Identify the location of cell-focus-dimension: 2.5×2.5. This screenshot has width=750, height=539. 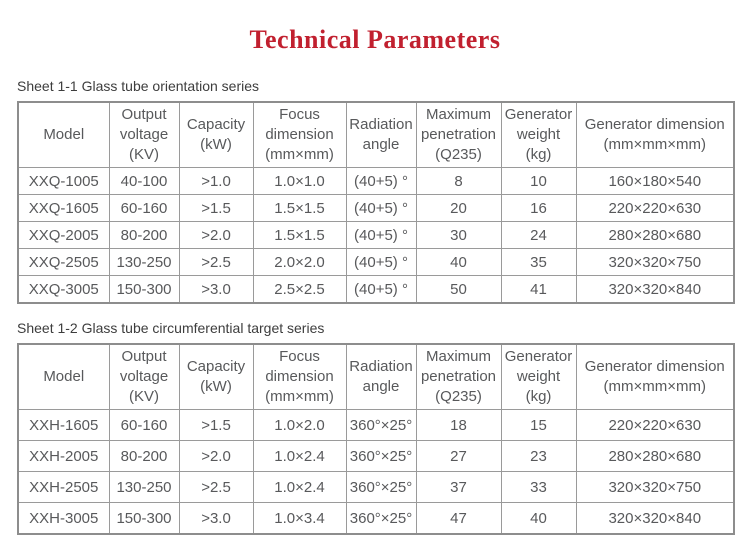
(299, 289).